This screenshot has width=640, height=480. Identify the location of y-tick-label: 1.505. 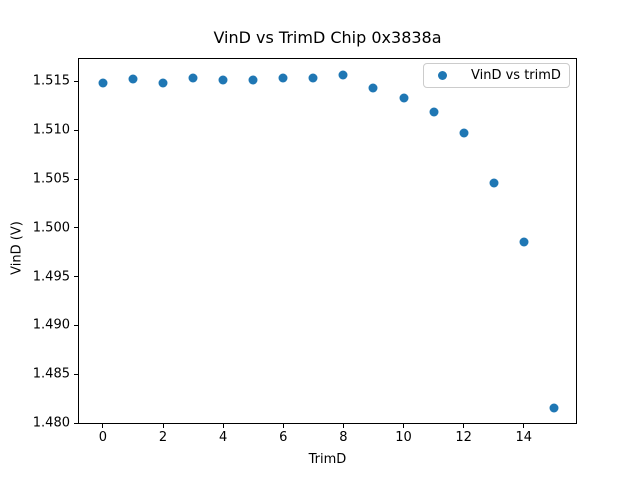
(51, 179).